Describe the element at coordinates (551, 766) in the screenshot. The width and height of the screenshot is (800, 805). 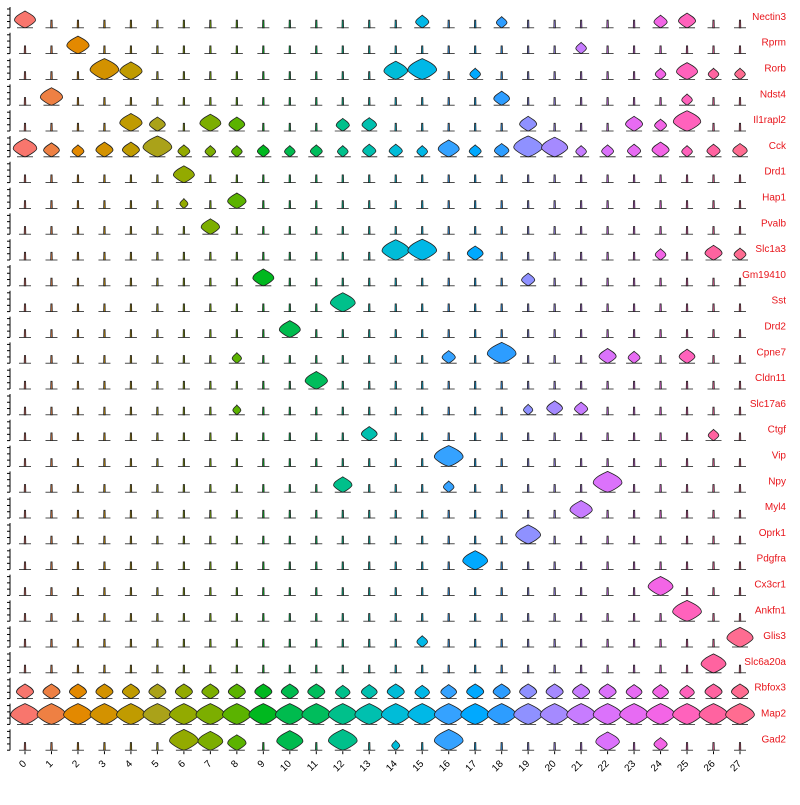
I see `x-tick-label: 20` at that location.